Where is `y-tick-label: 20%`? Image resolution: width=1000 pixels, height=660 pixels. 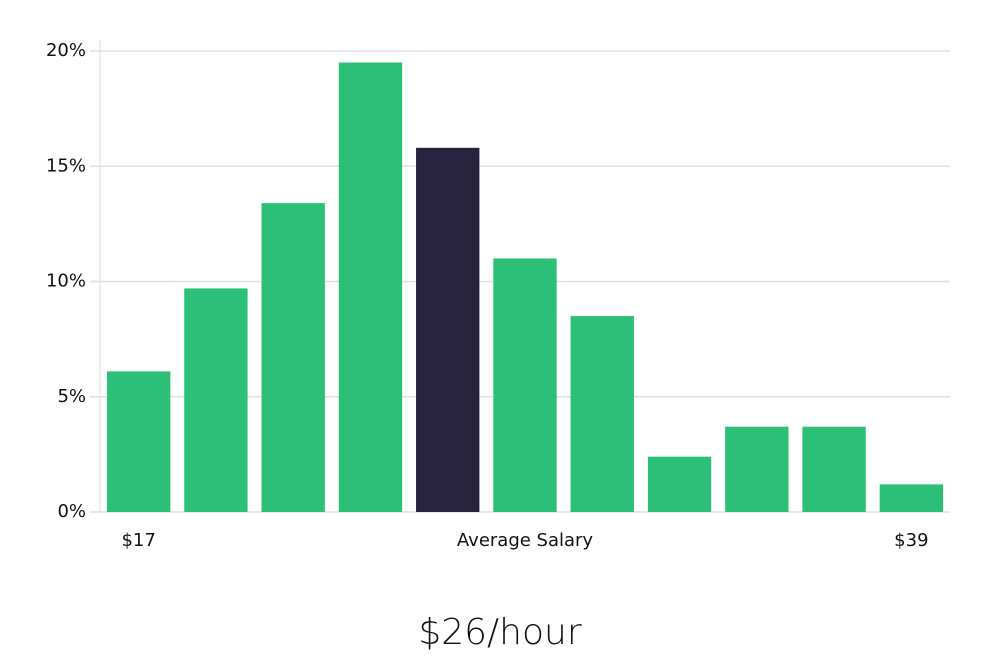
y-tick-label: 20% is located at coordinates (66, 50).